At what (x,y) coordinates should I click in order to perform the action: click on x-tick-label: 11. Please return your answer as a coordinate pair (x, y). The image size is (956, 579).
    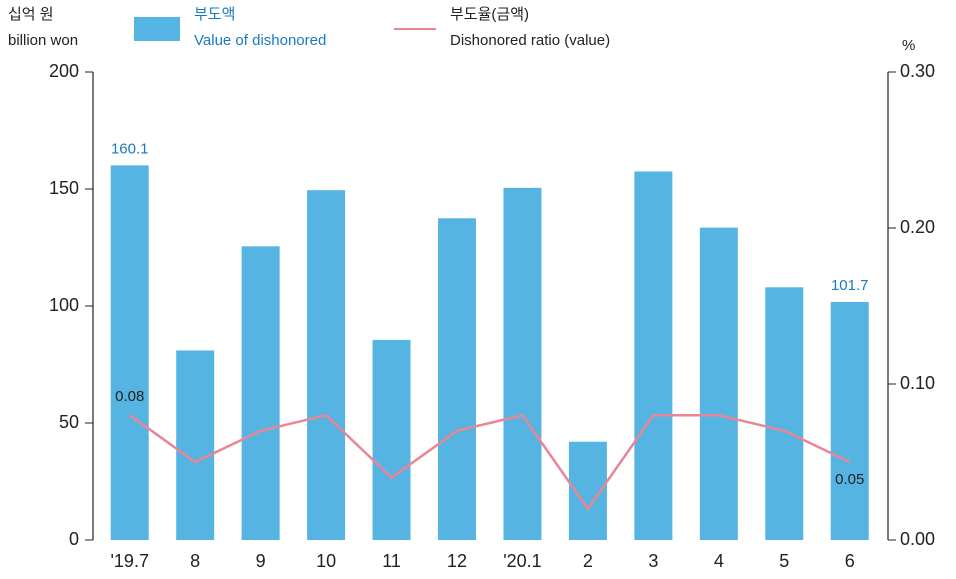
    Looking at the image, I should click on (391, 561).